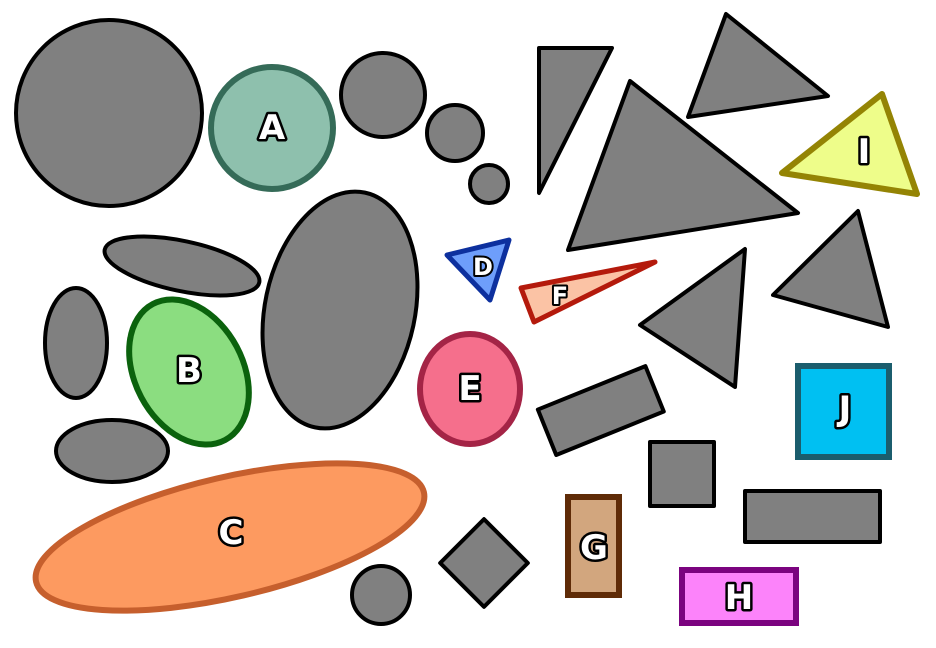  I want to click on gray-rect-tilted, so click(600, 410).